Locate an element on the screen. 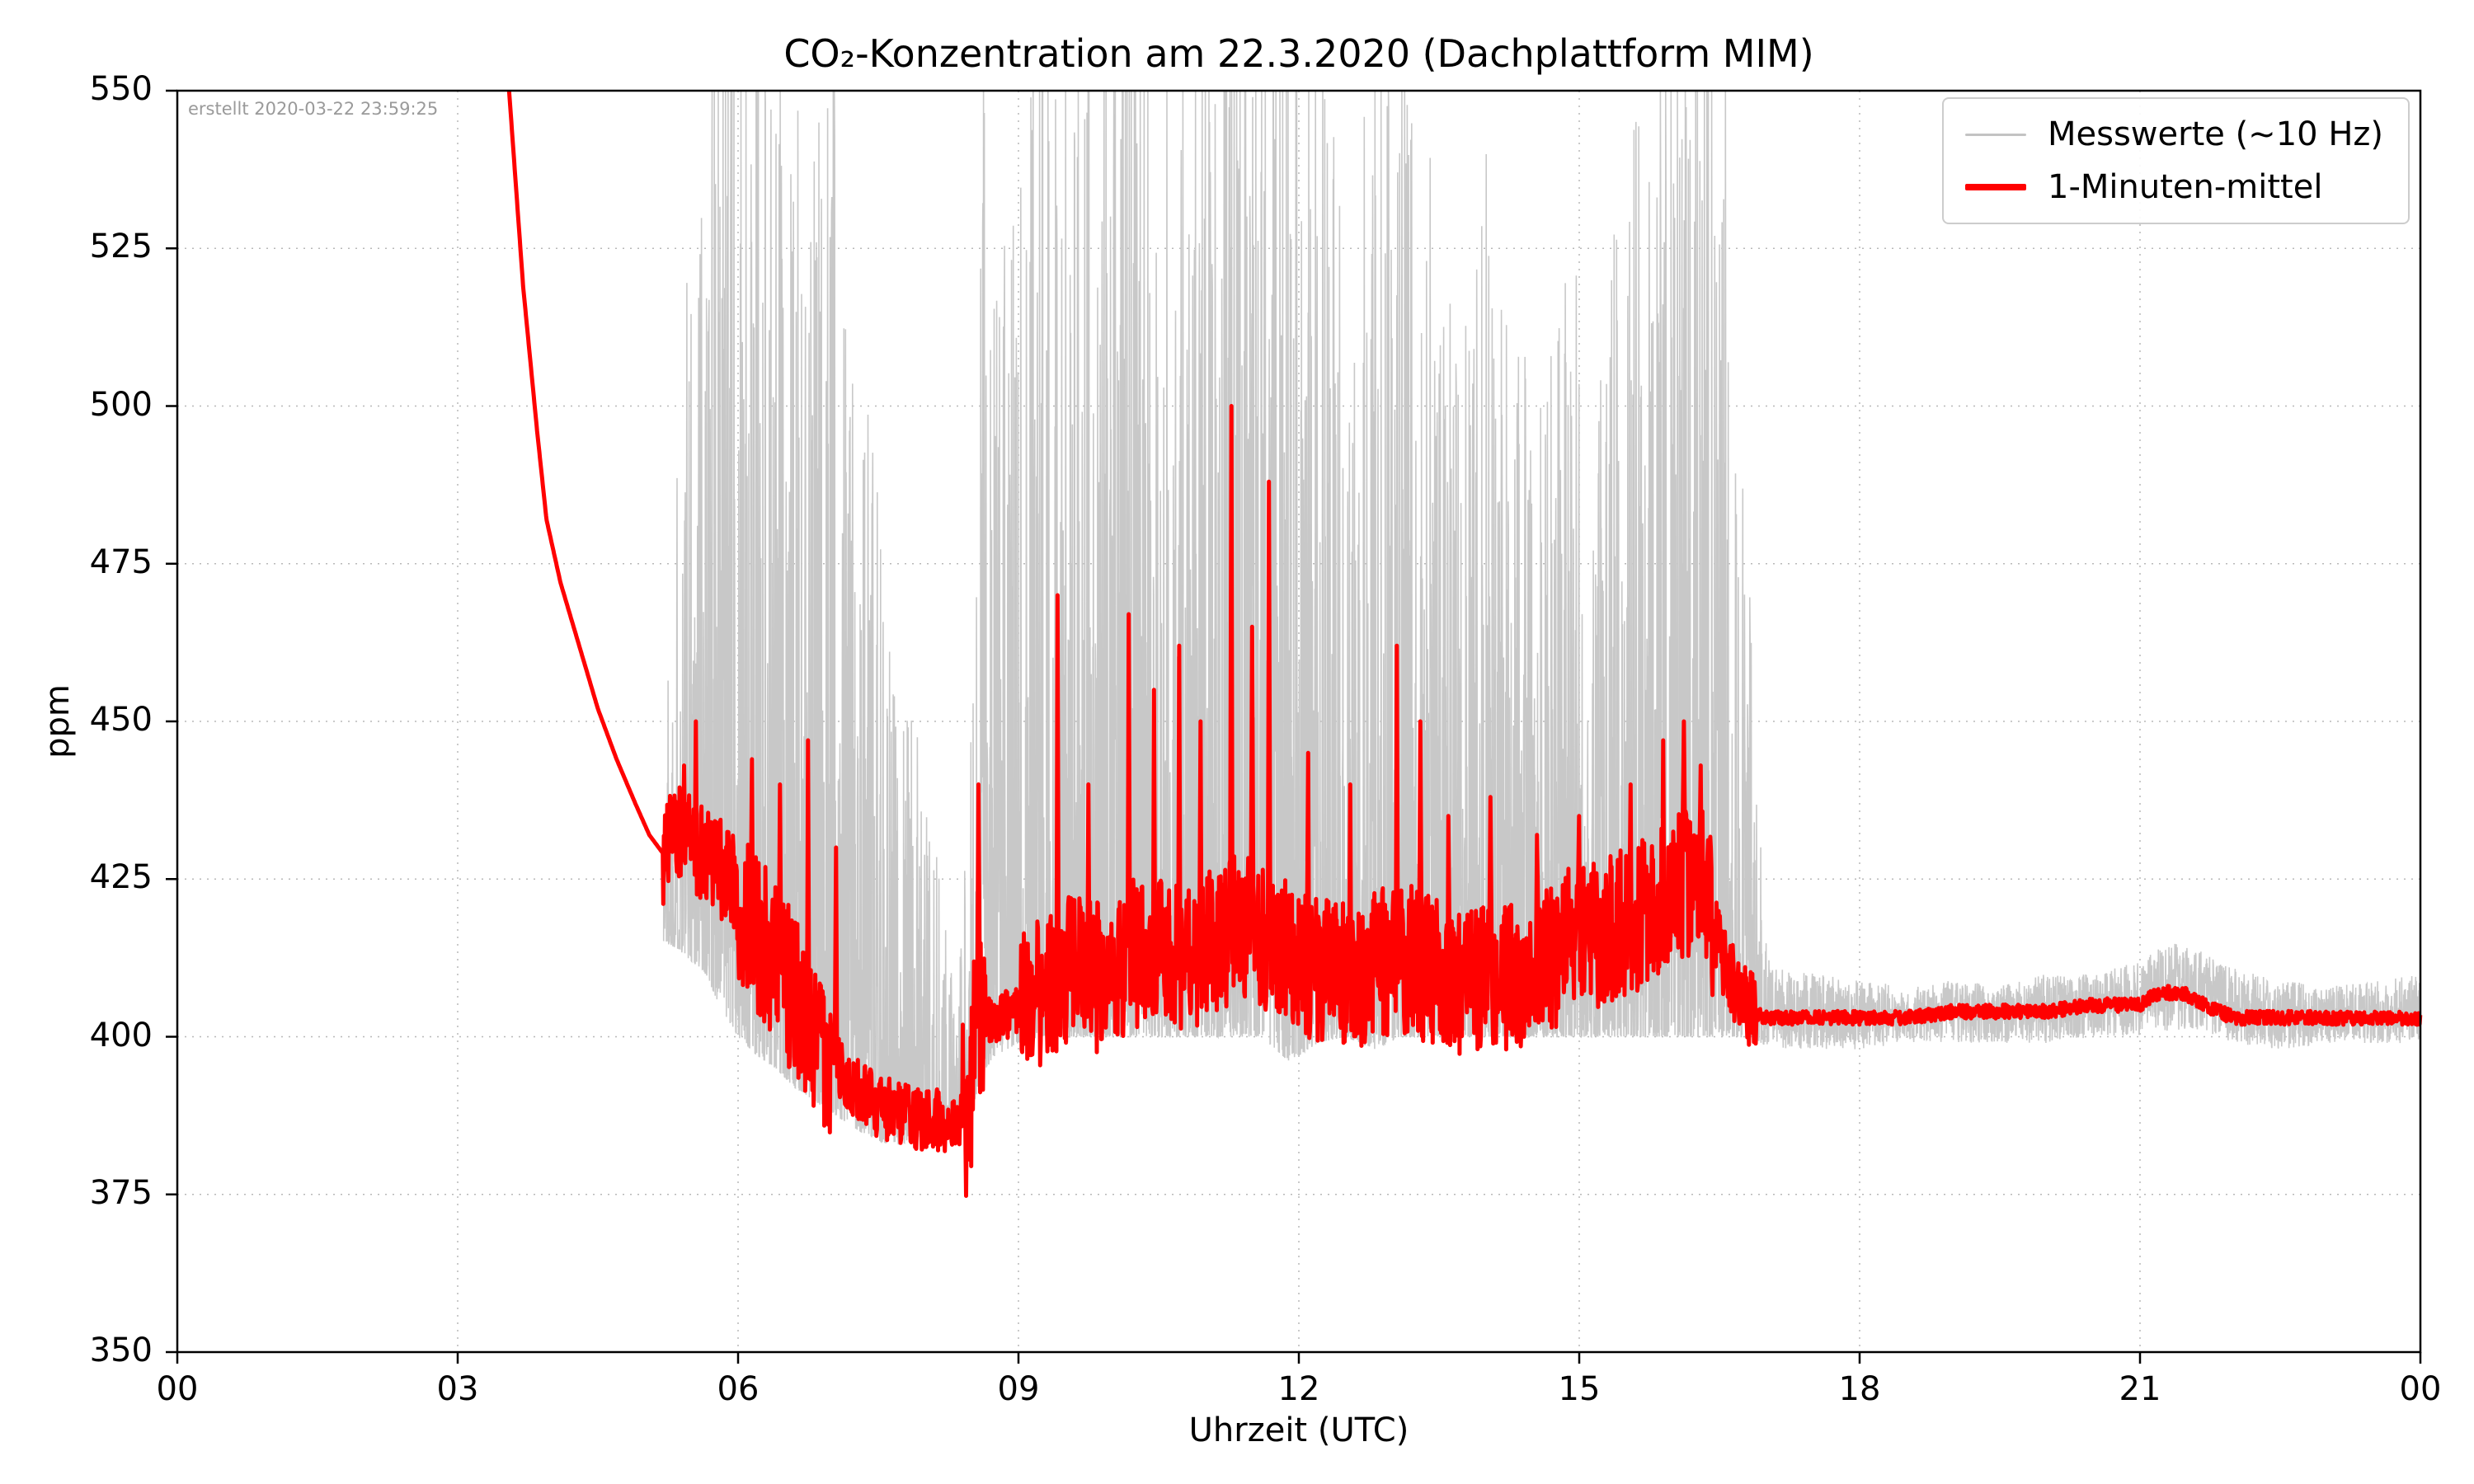 This screenshot has width=2474, height=1484. x-tick-label: 06 is located at coordinates (738, 1389).